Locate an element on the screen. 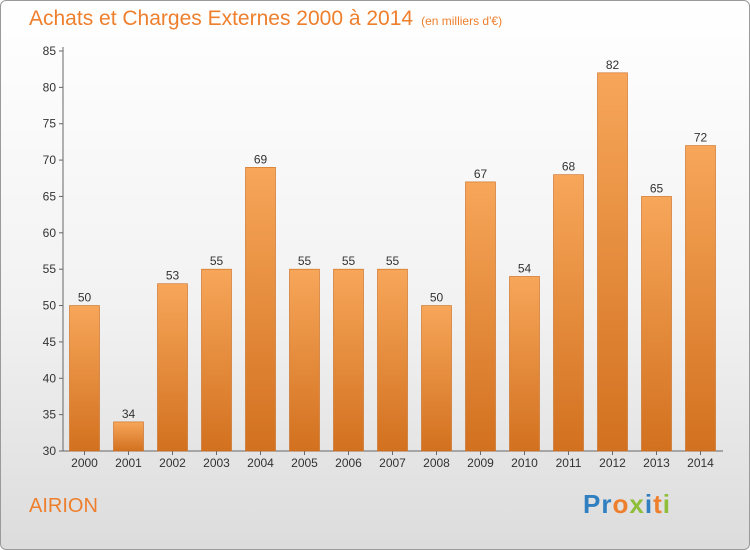 The height and width of the screenshot is (550, 750). y-tick-label: 65 is located at coordinates (50, 196).